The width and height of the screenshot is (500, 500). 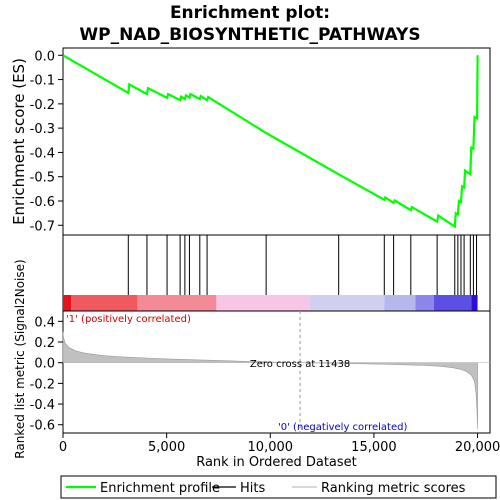 What do you see at coordinates (42, 81) in the screenshot?
I see `es-ytick-label: -0.1` at bounding box center [42, 81].